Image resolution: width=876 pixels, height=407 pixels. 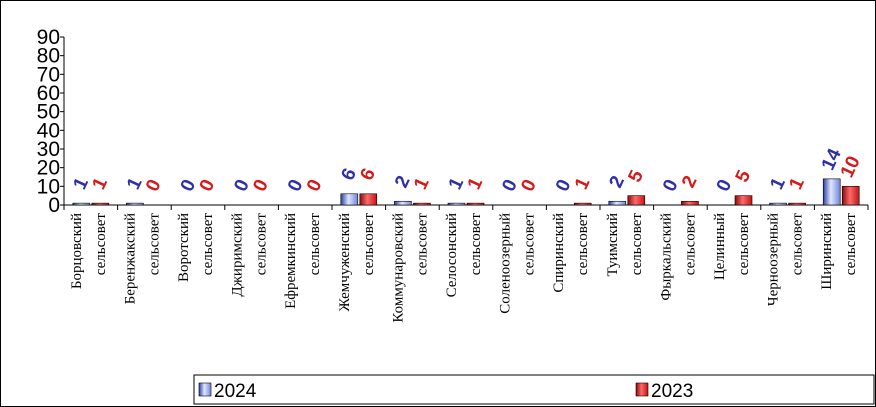 What do you see at coordinates (827, 251) in the screenshot?
I see `x-category-label: Ширинский` at bounding box center [827, 251].